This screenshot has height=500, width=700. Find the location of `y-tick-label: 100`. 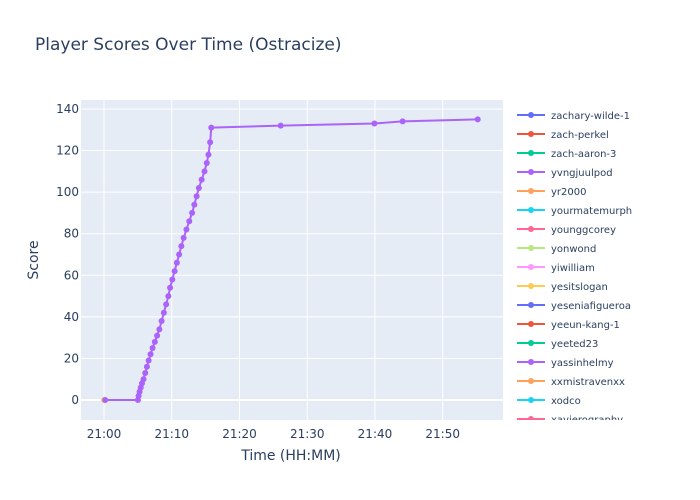

y-tick-label: 100 is located at coordinates (67, 192).